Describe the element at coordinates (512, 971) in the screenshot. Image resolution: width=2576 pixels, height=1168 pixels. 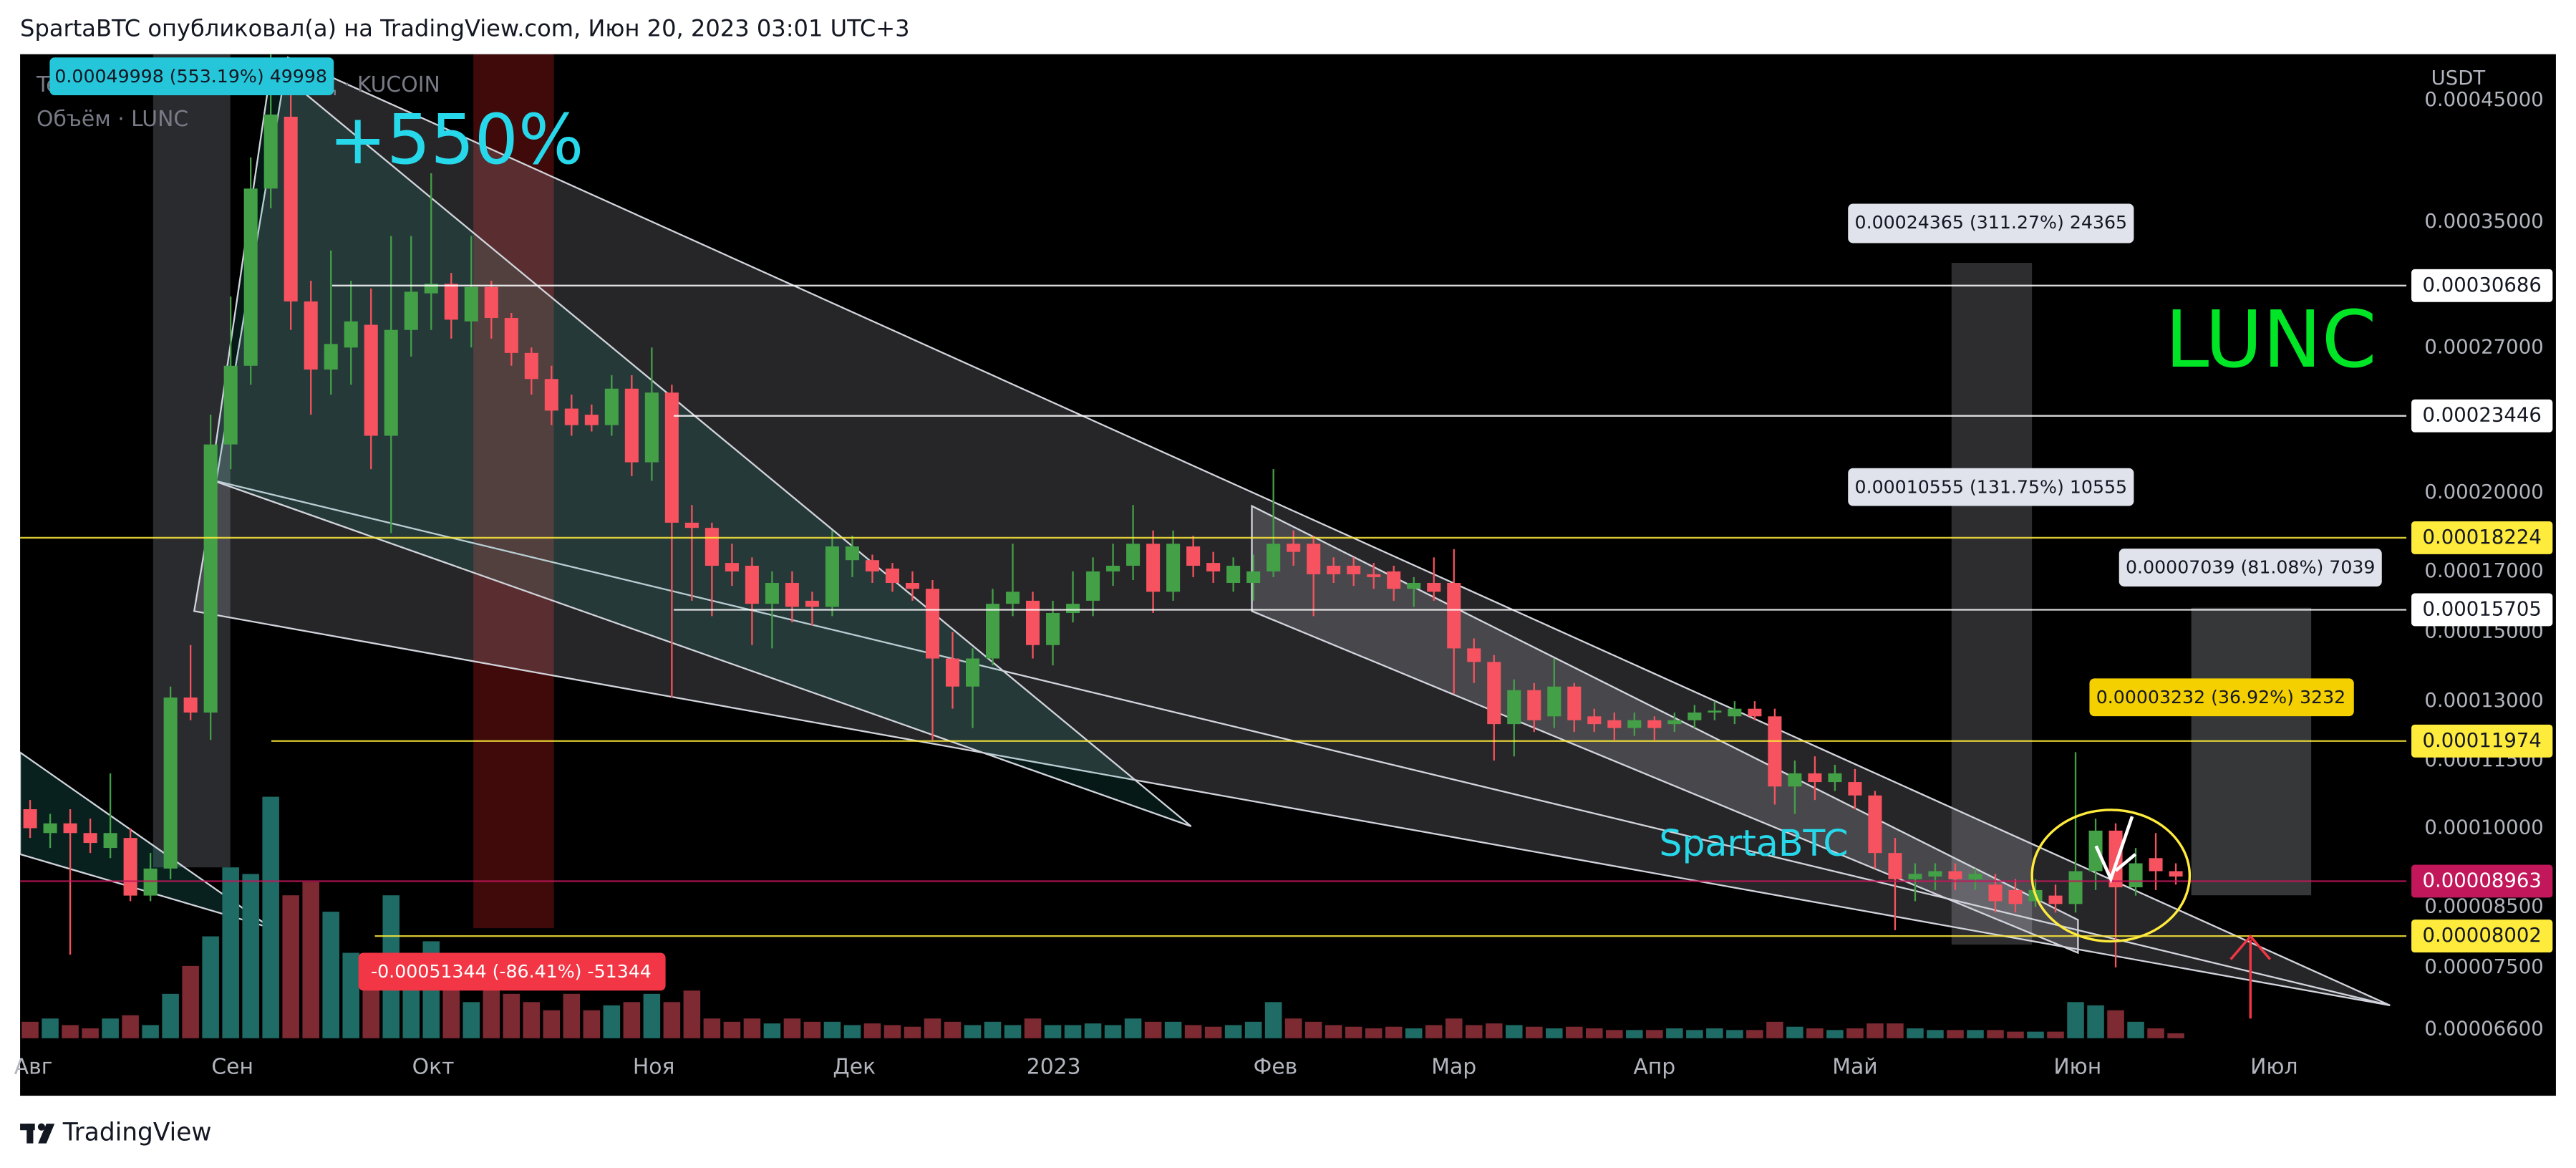
I see `measure-label: -0.00051344 (-86.41%) -51344` at that location.